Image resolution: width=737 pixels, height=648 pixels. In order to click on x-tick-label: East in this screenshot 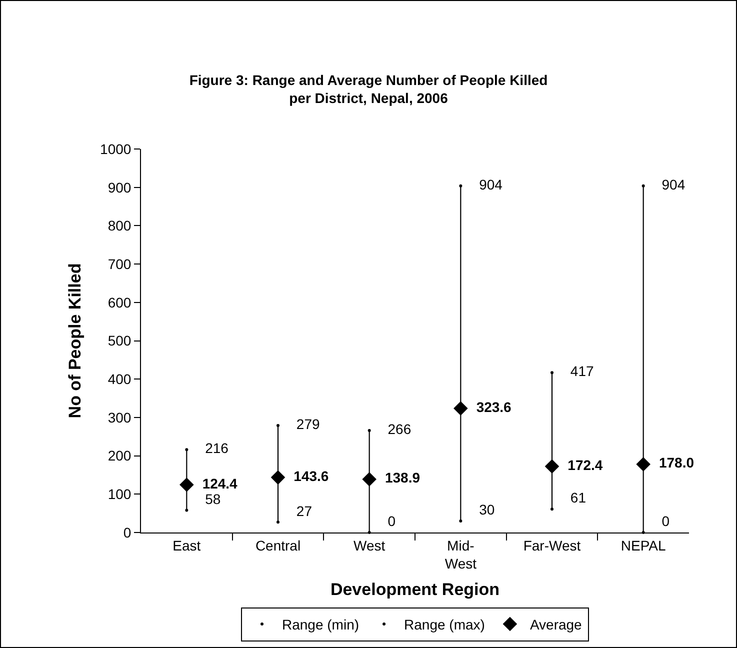, I will do `click(186, 545)`.